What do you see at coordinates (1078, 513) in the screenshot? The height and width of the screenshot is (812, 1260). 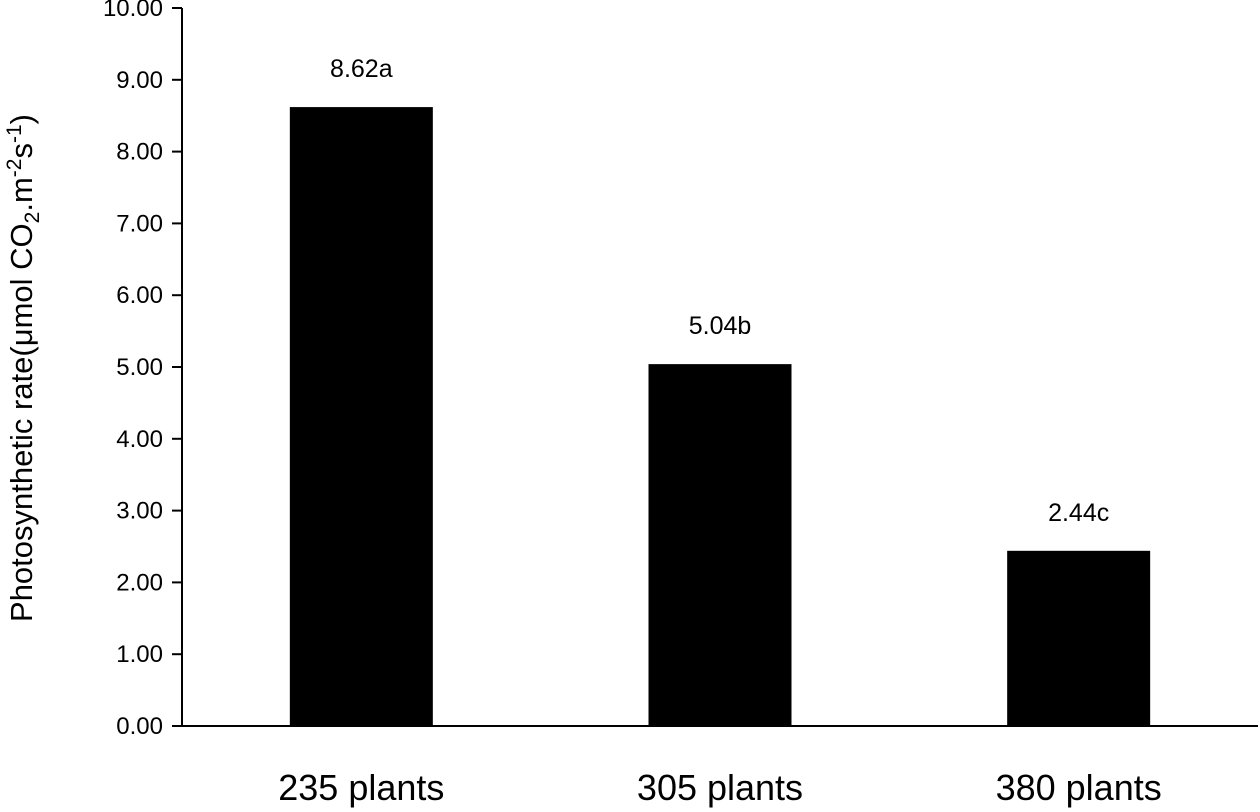 I see `bar-value-label: 2.44c` at bounding box center [1078, 513].